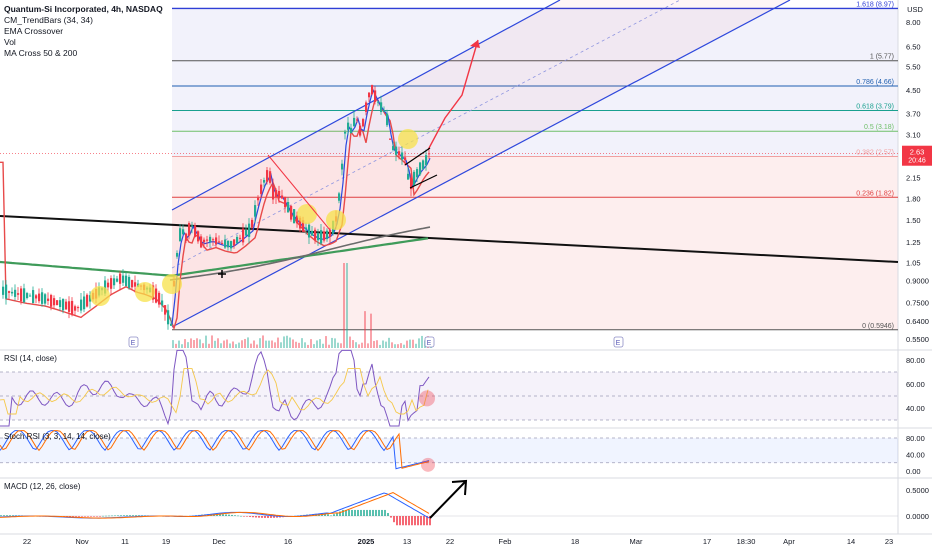 The image size is (932, 555). I want to click on indicator-volume: Vol, so click(10, 42).